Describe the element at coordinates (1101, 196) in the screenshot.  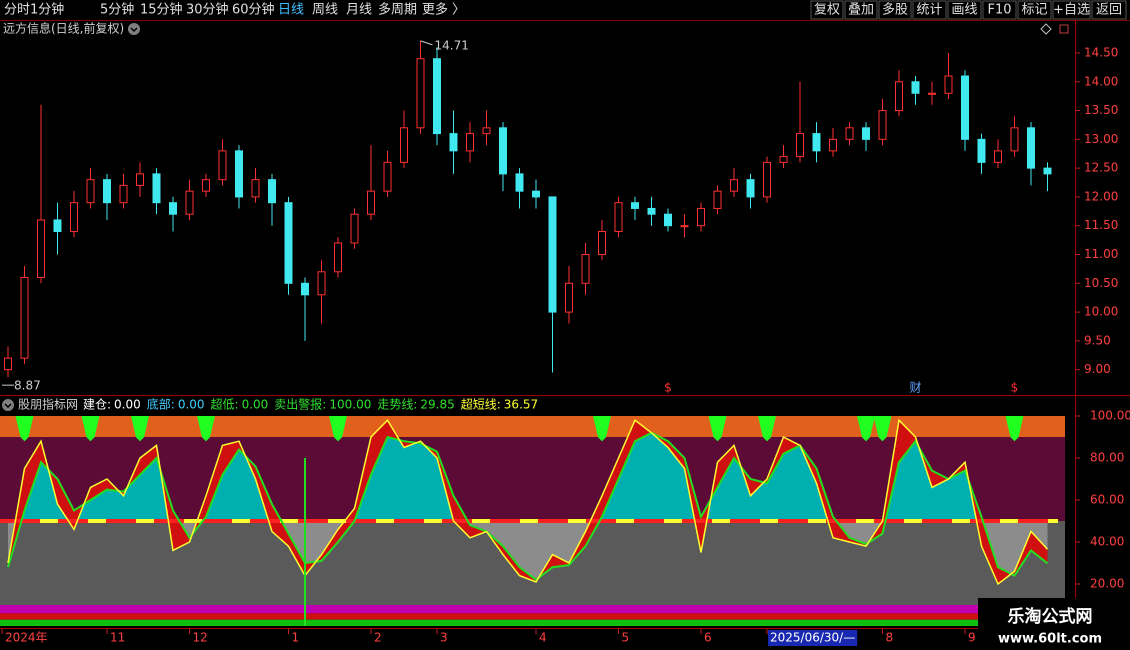
I see `y-tick-label: 12.00` at that location.